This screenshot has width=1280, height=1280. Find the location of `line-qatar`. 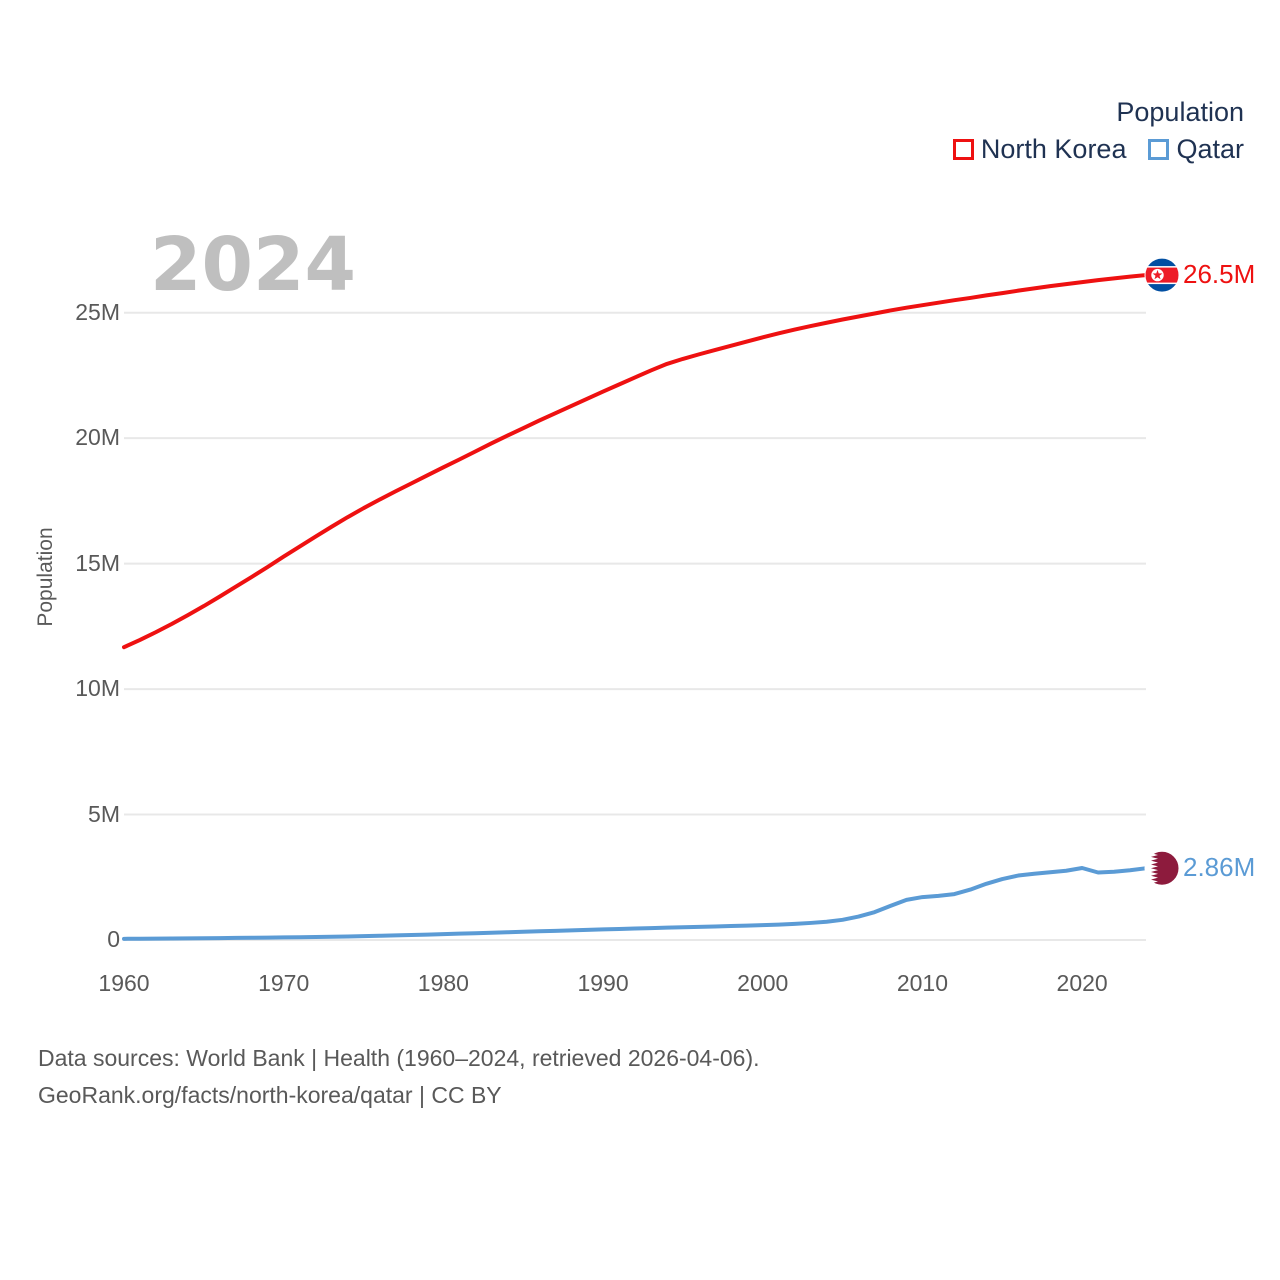

line-qatar is located at coordinates (635, 903).